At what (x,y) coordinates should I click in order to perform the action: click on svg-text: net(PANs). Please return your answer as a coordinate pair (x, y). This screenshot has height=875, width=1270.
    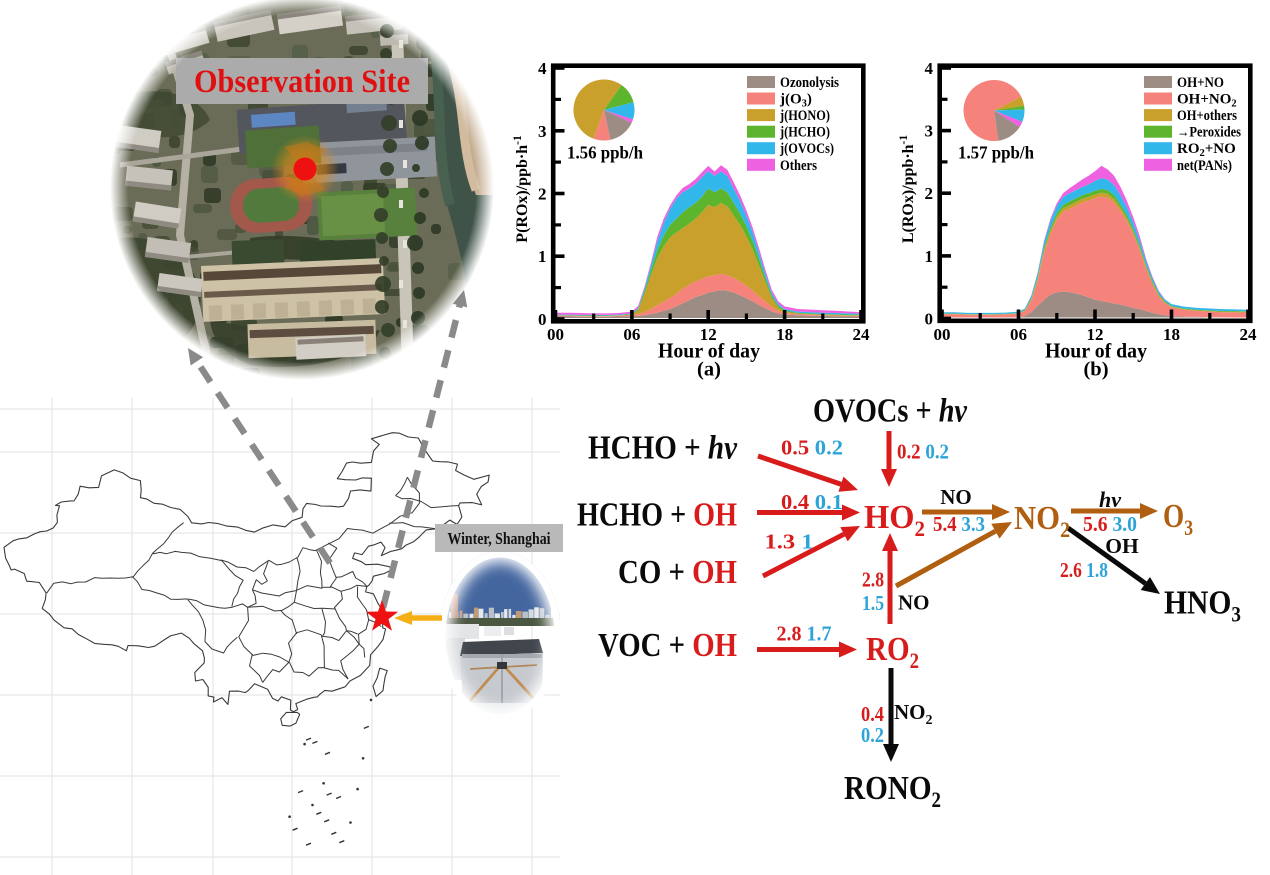
    Looking at the image, I should click on (1204, 166).